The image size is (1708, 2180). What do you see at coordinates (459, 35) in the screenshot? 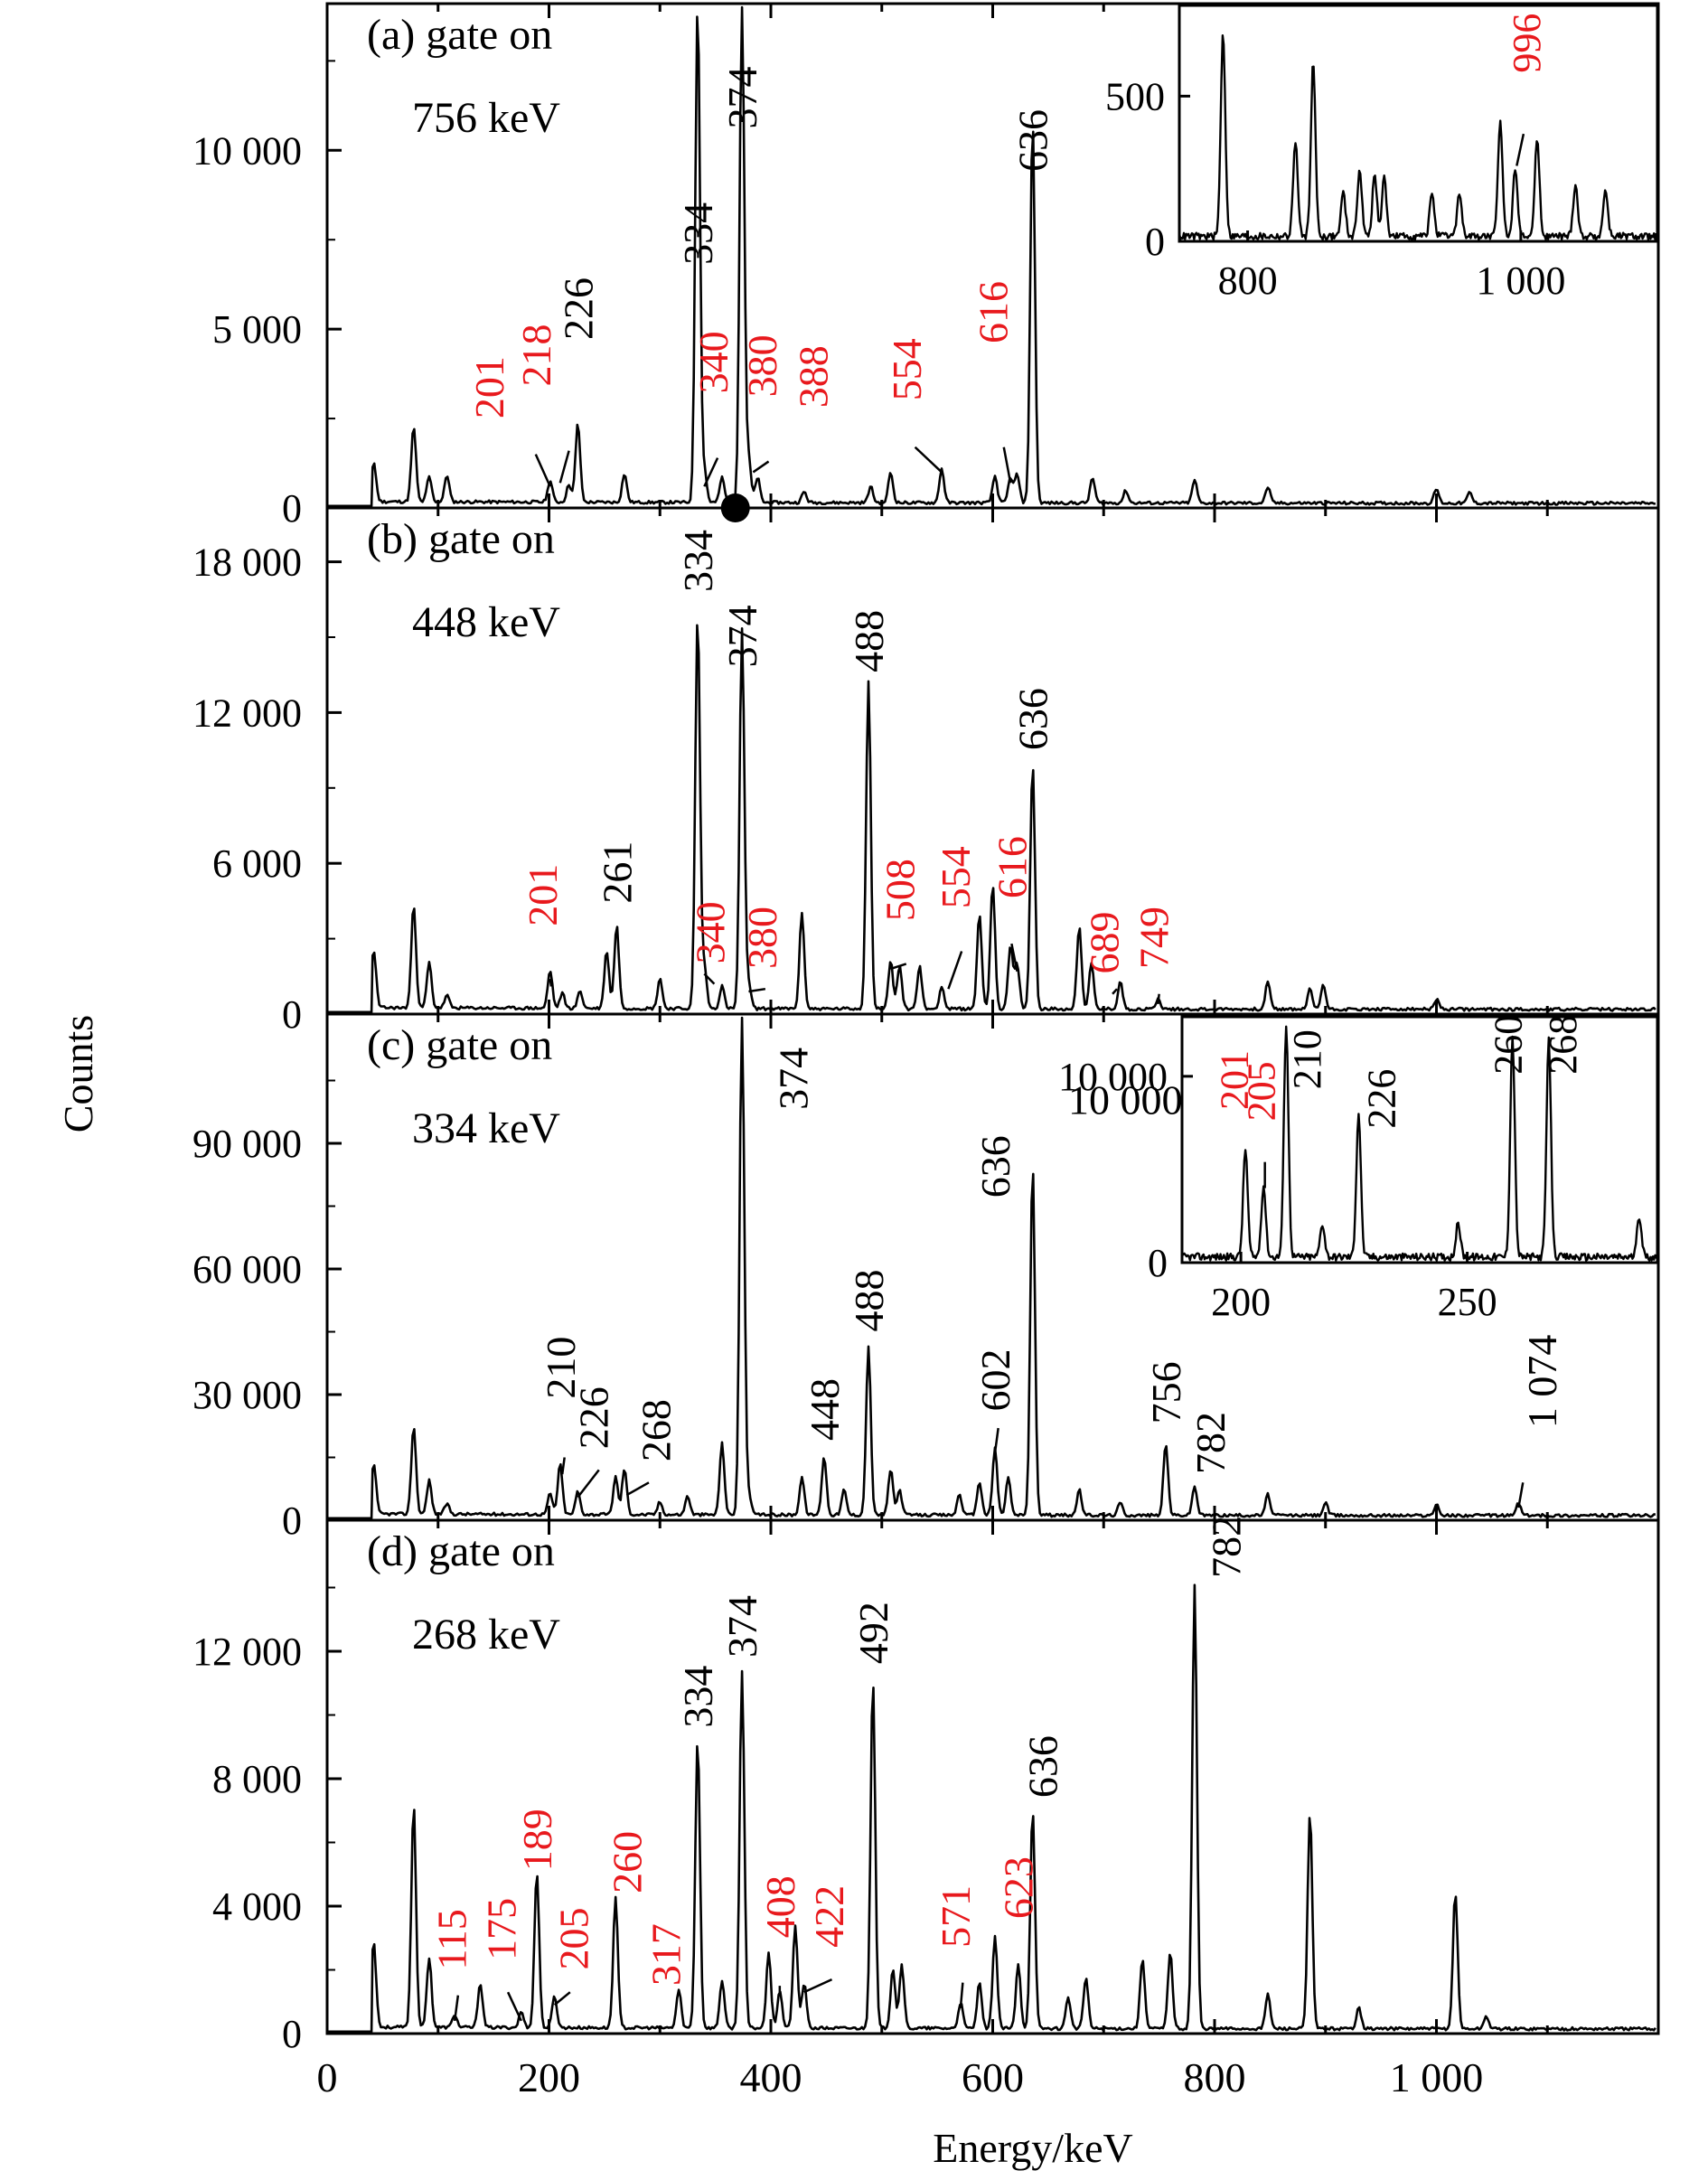
I see `panel-title-a: (a) gate on` at bounding box center [459, 35].